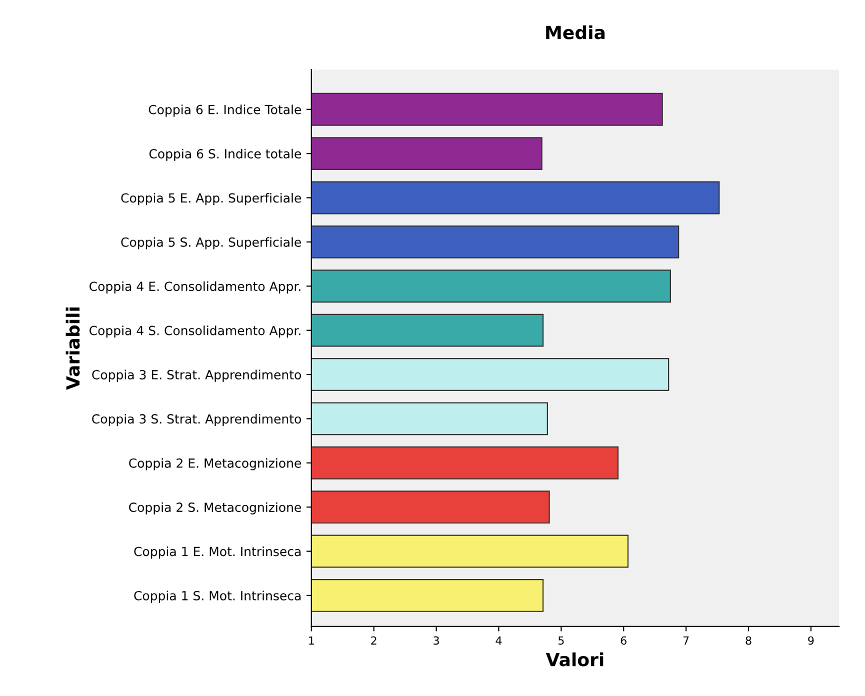 This screenshot has width=865, height=696. I want to click on x-tick-label: 9, so click(811, 640).